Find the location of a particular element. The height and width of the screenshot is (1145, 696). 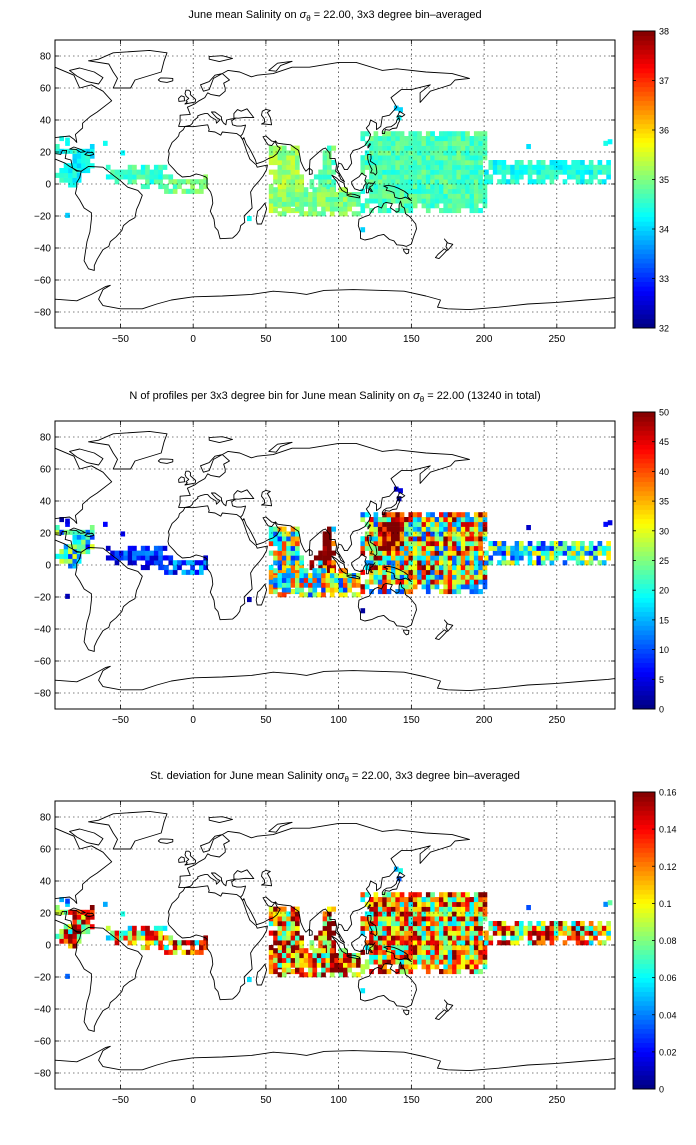

y-tick-label: −60 is located at coordinates (42, 281).